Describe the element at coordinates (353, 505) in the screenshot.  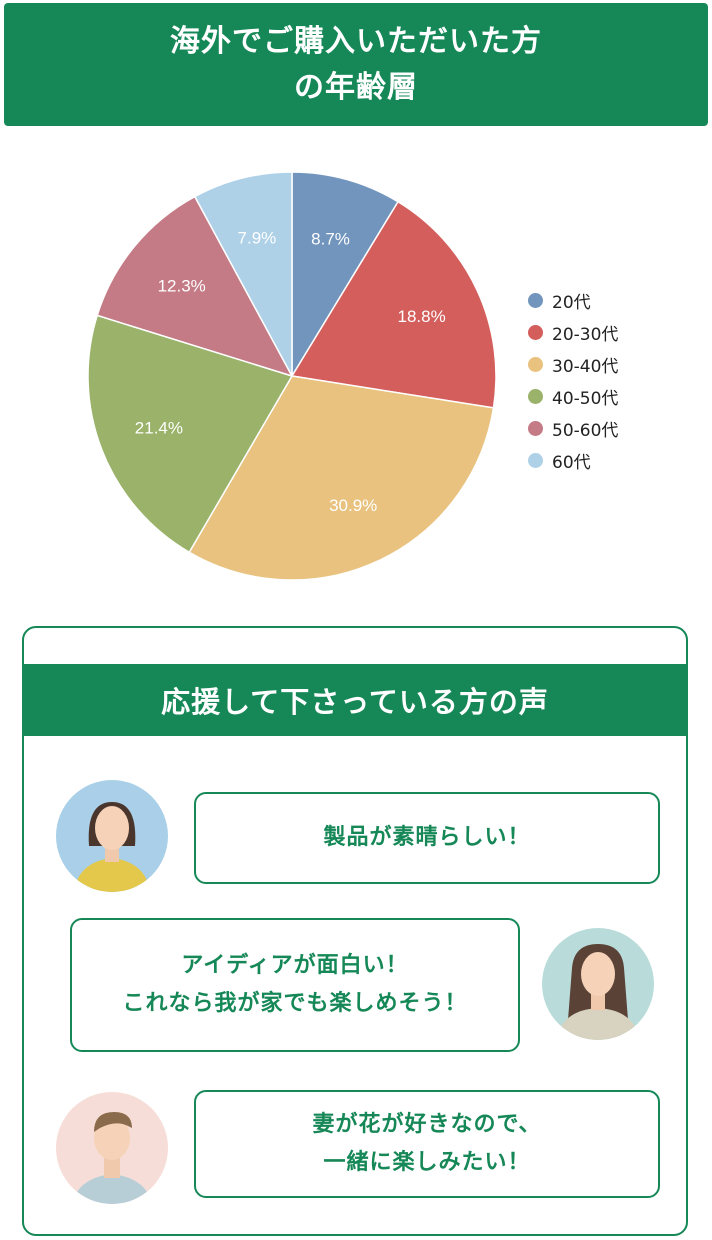
I see `pie-data-label-2: 30.9%` at that location.